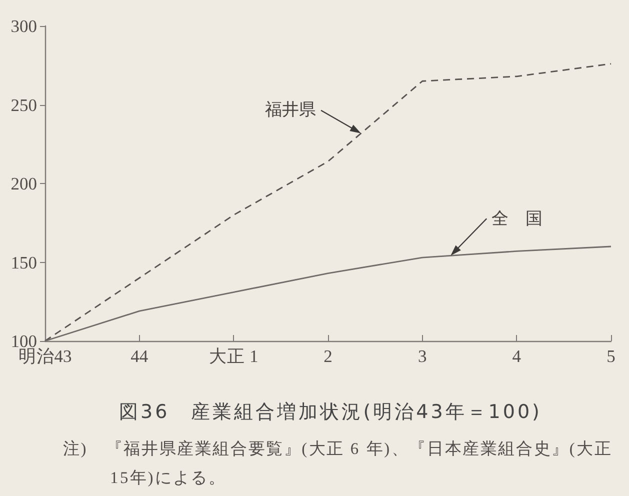  I want to click on x-tick-label: 5, so click(611, 356).